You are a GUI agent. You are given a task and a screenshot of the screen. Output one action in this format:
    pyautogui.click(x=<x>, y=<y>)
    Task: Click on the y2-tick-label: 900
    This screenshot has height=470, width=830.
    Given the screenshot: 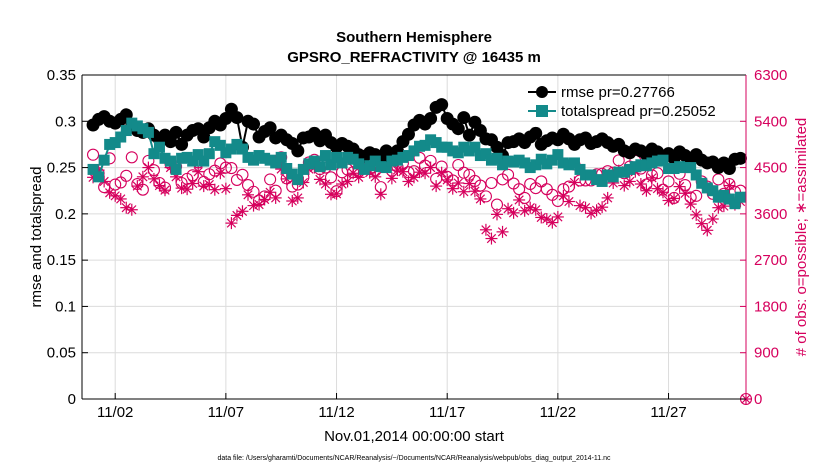 What is the action you would take?
    pyautogui.click(x=766, y=353)
    